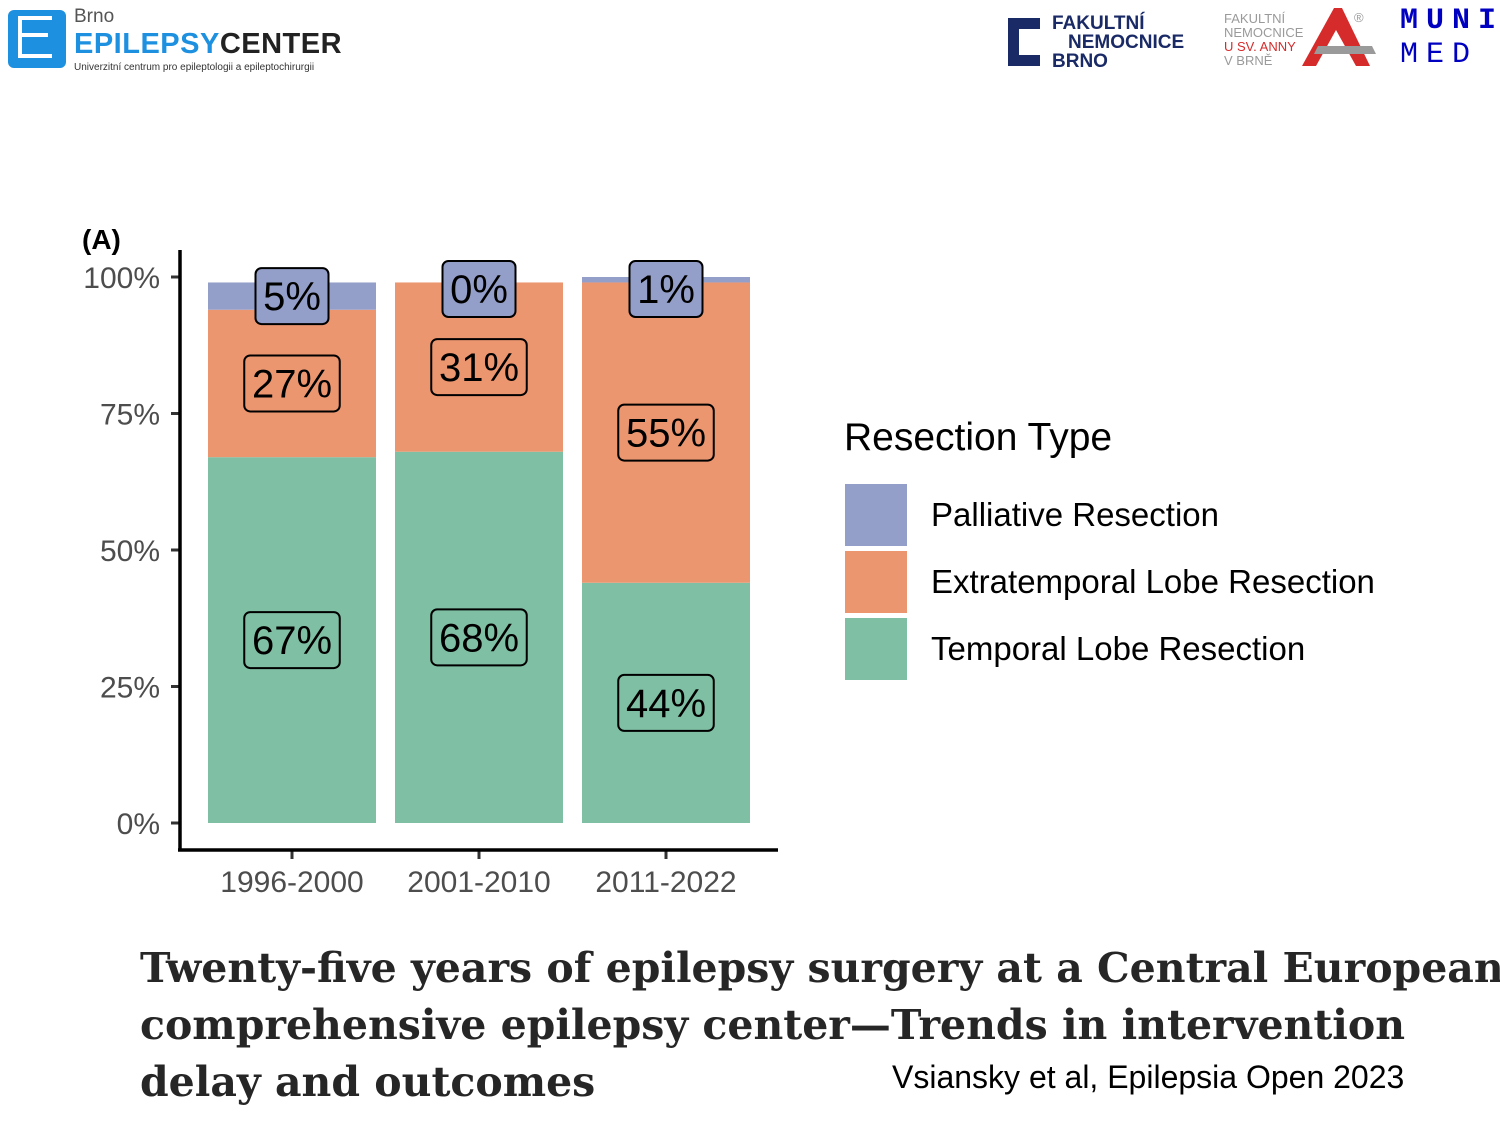  What do you see at coordinates (1080, 61) in the screenshot?
I see `fn-brno-line3: BRNO` at bounding box center [1080, 61].